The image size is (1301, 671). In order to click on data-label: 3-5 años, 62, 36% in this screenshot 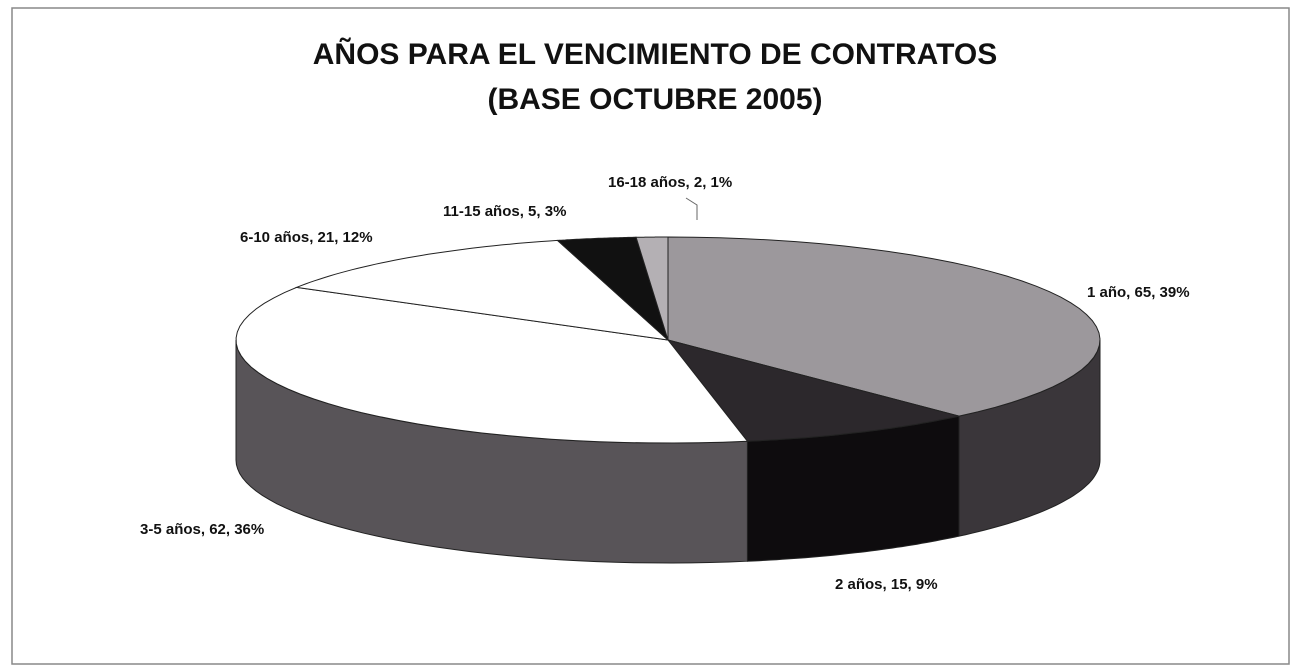, I will do `click(202, 529)`.